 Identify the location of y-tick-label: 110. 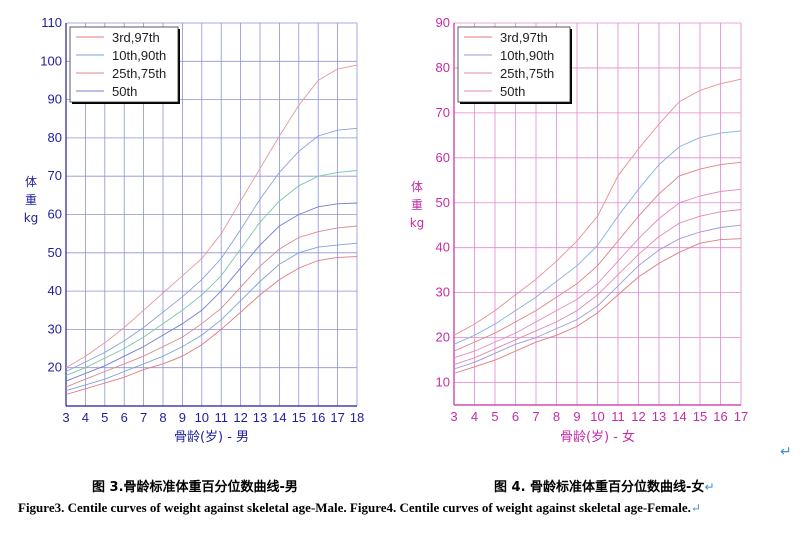
(51, 22).